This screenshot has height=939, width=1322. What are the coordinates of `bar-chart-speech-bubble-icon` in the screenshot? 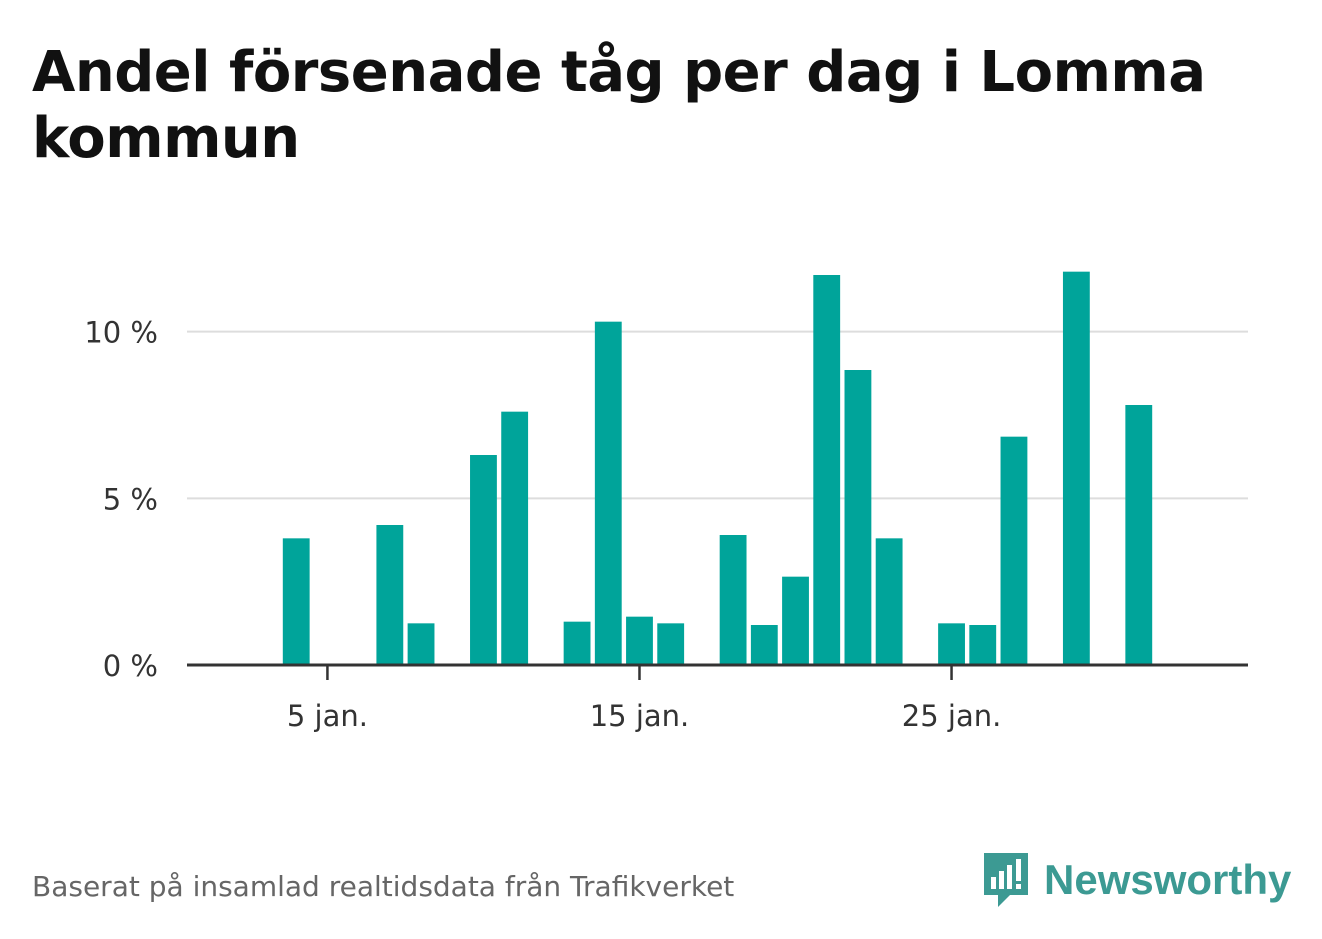 It's located at (1006, 880).